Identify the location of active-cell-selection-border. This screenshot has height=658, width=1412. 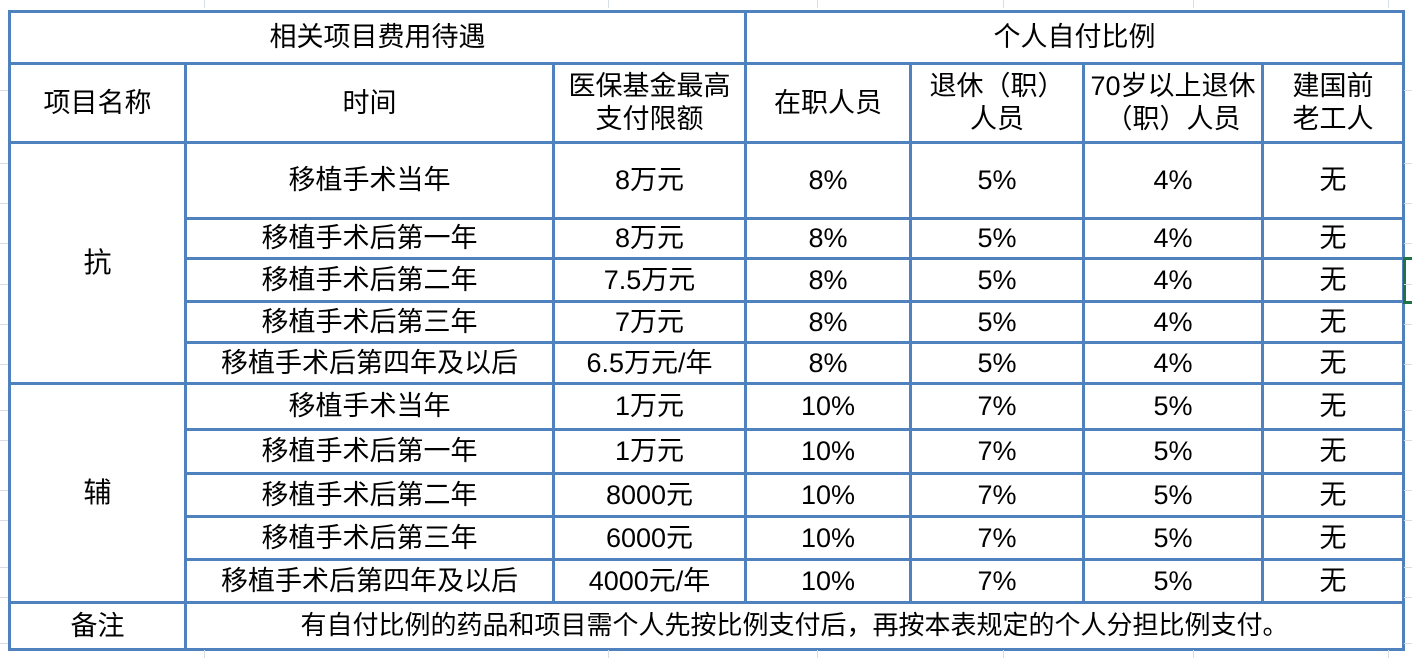
(1404, 280).